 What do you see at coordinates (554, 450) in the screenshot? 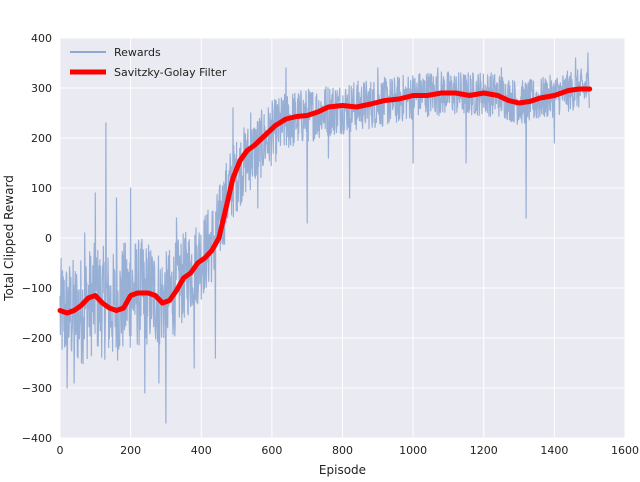
I see `x-tick-label: 1400` at bounding box center [554, 450].